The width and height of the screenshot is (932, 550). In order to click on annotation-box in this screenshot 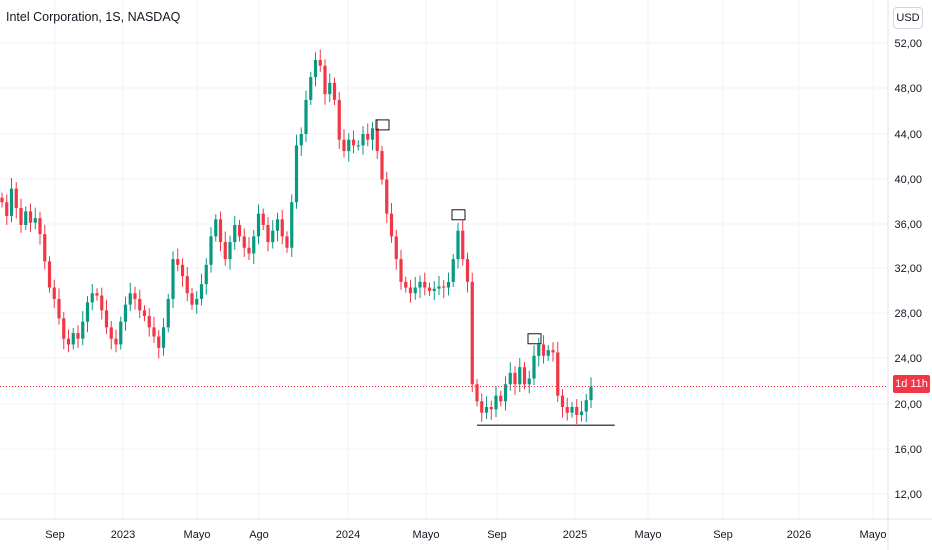, I will do `click(534, 339)`.